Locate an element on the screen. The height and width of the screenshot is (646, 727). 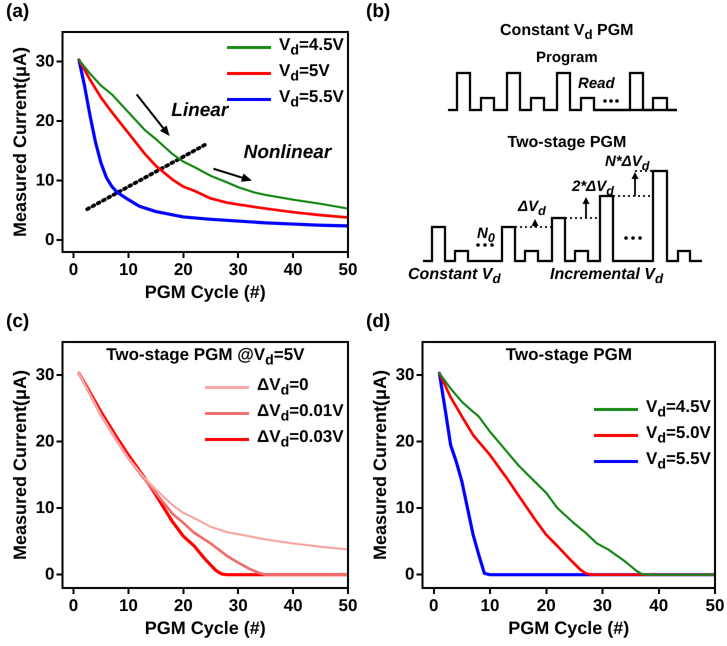
text: N*ΔV$_{d}$ is located at coordinates (627, 163).